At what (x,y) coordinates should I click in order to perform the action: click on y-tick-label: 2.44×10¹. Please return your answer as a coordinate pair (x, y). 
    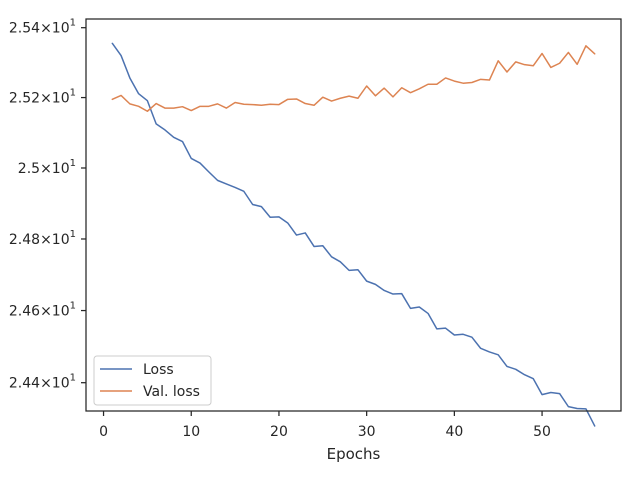
    Looking at the image, I should click on (42, 382).